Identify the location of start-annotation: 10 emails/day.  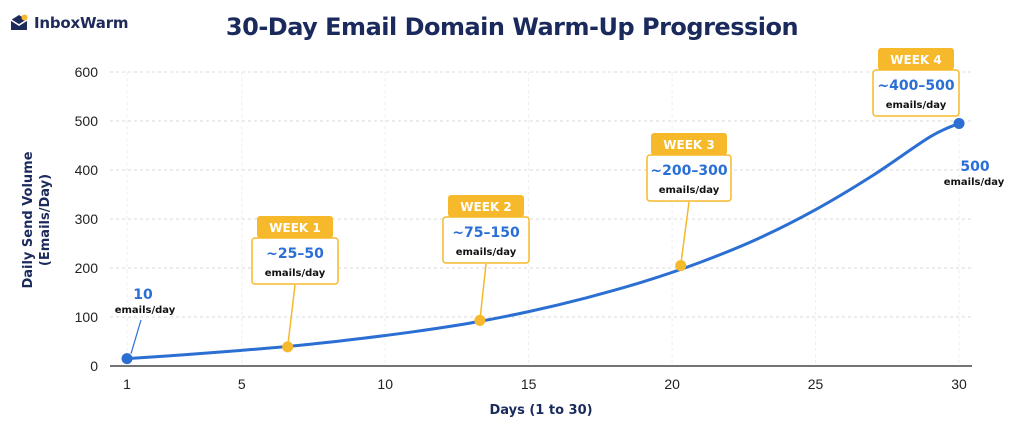
(145, 301).